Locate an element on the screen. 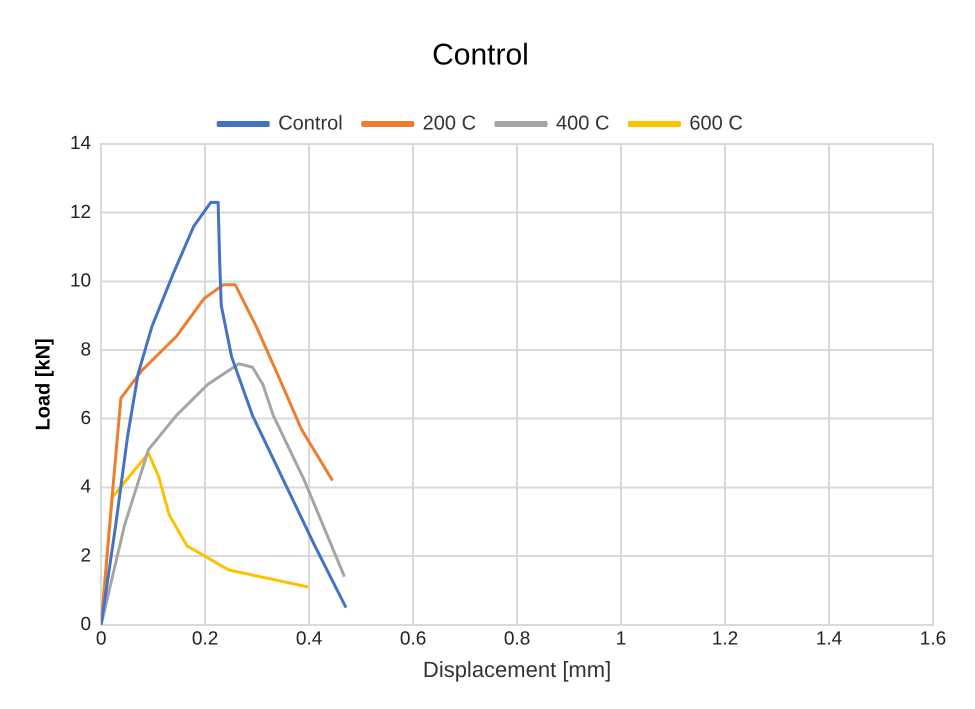 The height and width of the screenshot is (709, 975). x-tick-label: 0.4 is located at coordinates (309, 639).